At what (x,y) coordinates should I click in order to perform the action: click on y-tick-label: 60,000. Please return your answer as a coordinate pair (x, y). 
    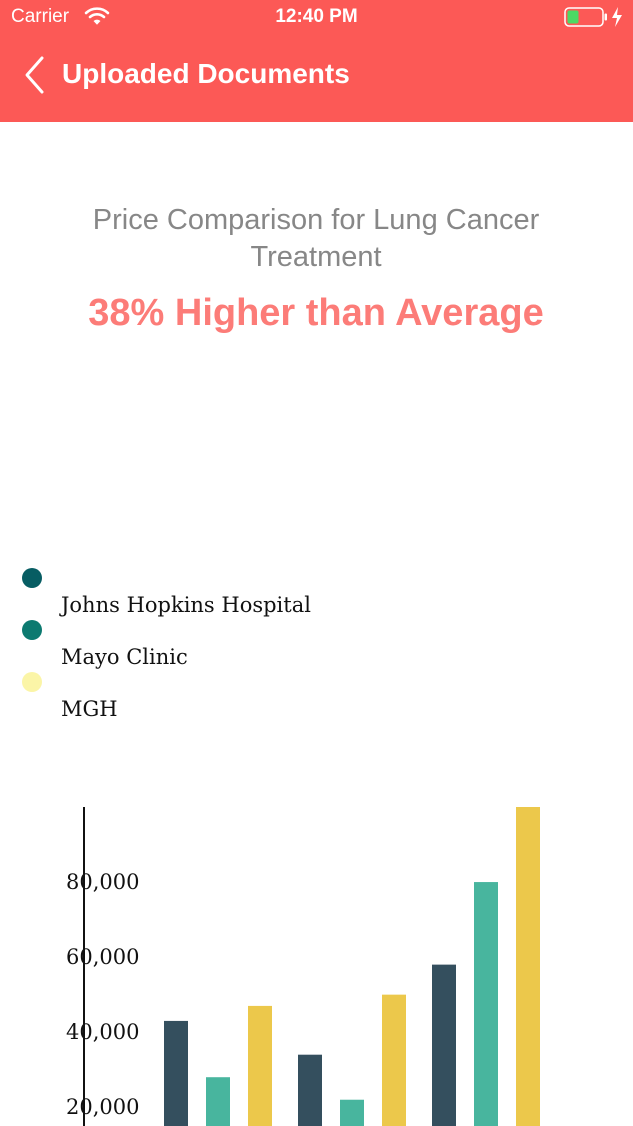
    Looking at the image, I should click on (102, 957).